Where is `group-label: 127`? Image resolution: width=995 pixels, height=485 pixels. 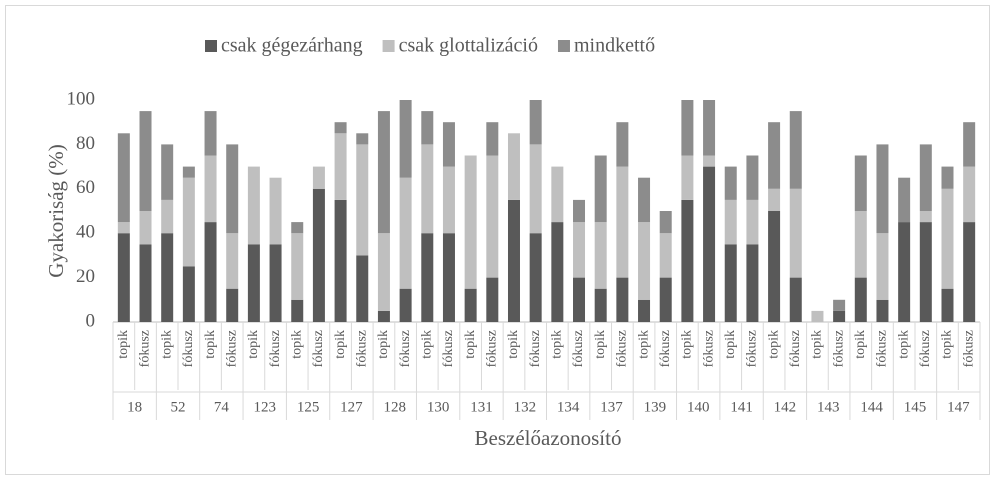
group-label: 127 is located at coordinates (351, 407).